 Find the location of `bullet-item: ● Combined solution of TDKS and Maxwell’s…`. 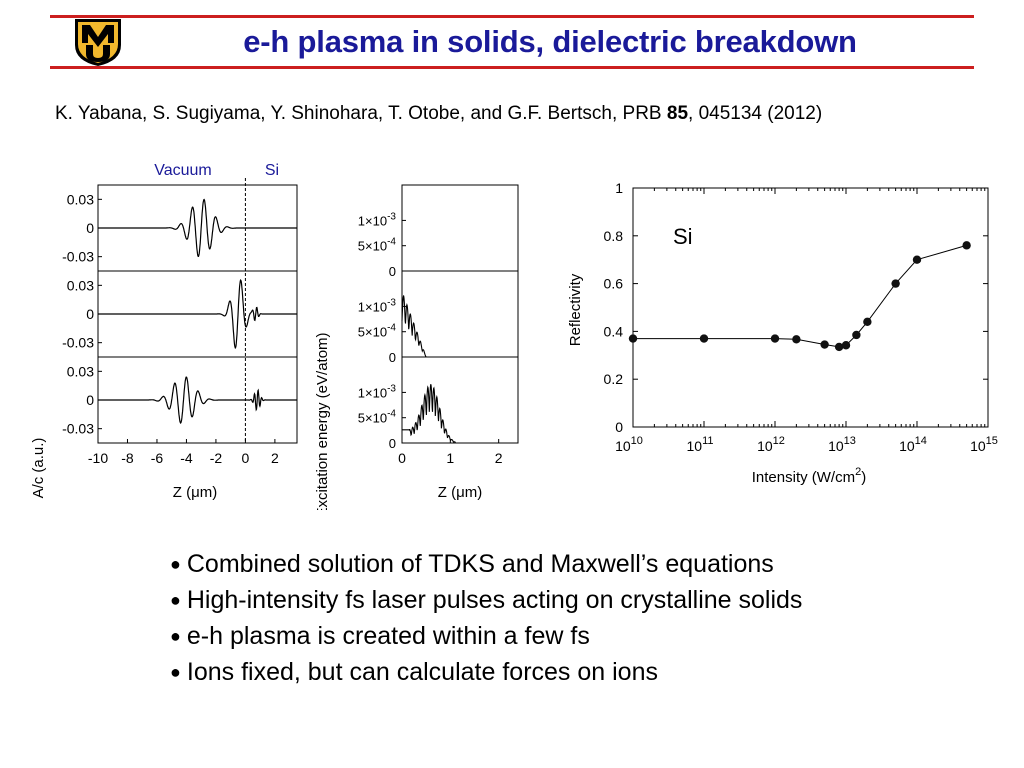

bullet-item: ● Combined solution of TDKS and Maxwell’s… is located at coordinates (472, 564).